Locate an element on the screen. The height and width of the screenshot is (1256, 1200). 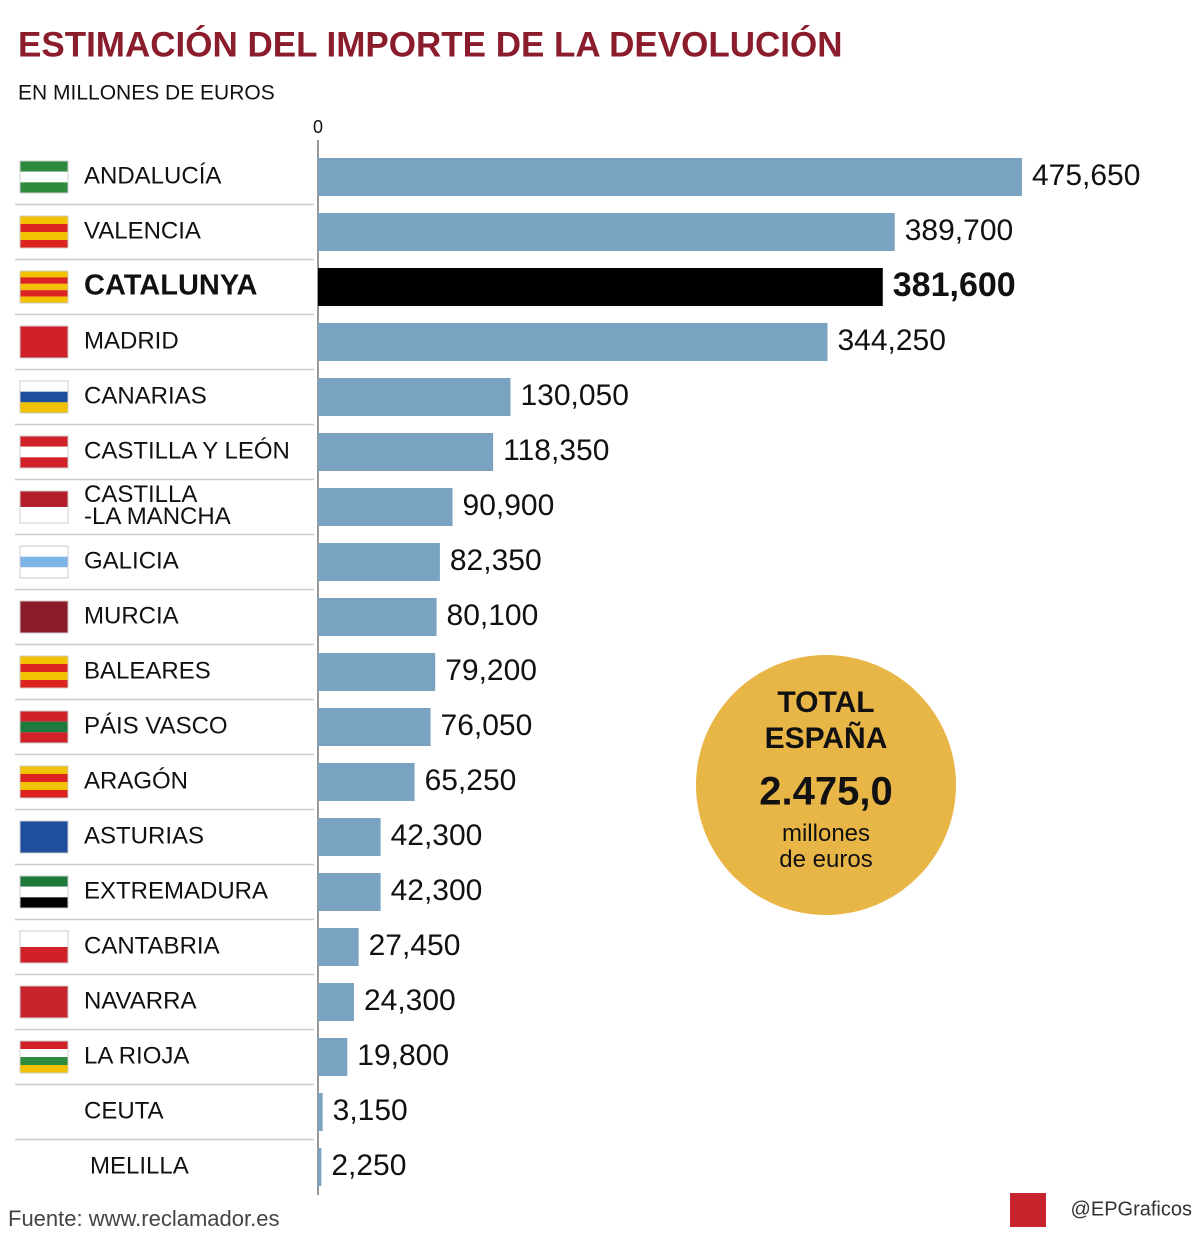
x-tick-label: 0 is located at coordinates (318, 127).